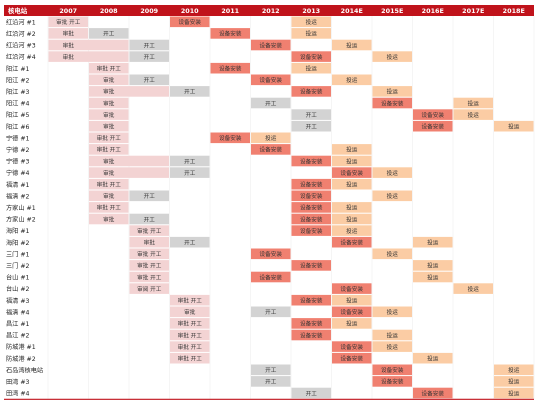 The width and height of the screenshot is (555, 417). I want to click on plant-name: 福清 #2, so click(18, 196).